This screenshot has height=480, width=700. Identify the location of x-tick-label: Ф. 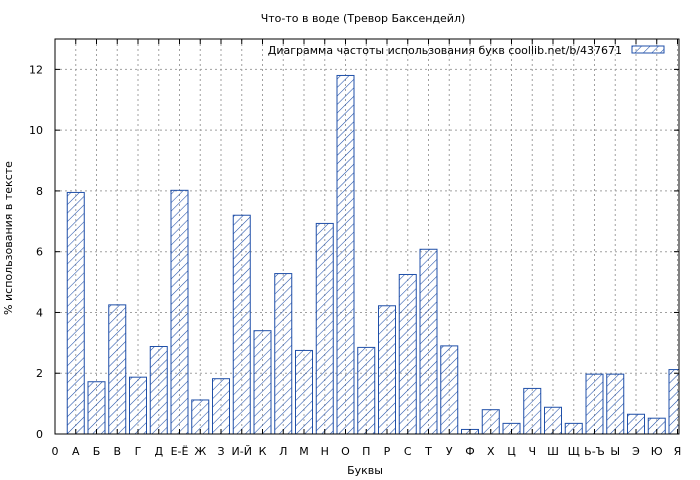
(469, 451).